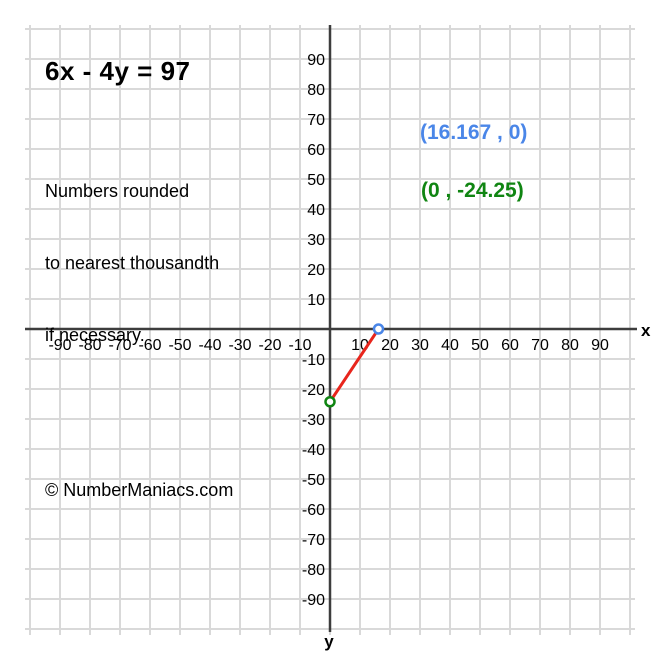 The width and height of the screenshot is (660, 660). Describe the element at coordinates (313, 480) in the screenshot. I see `y-tick-label: -50` at that location.